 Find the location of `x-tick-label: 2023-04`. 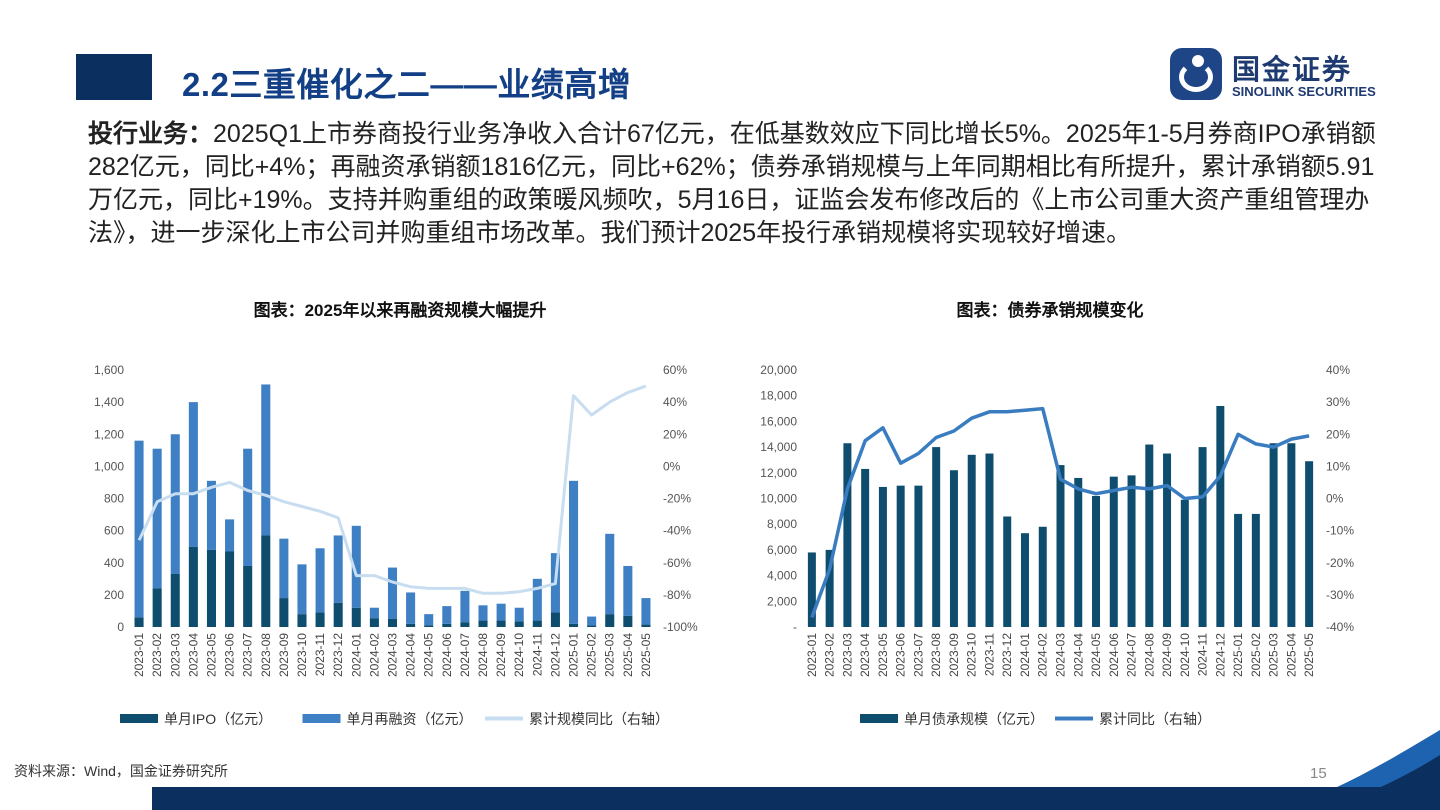

x-tick-label: 2023-04 is located at coordinates (865, 655).